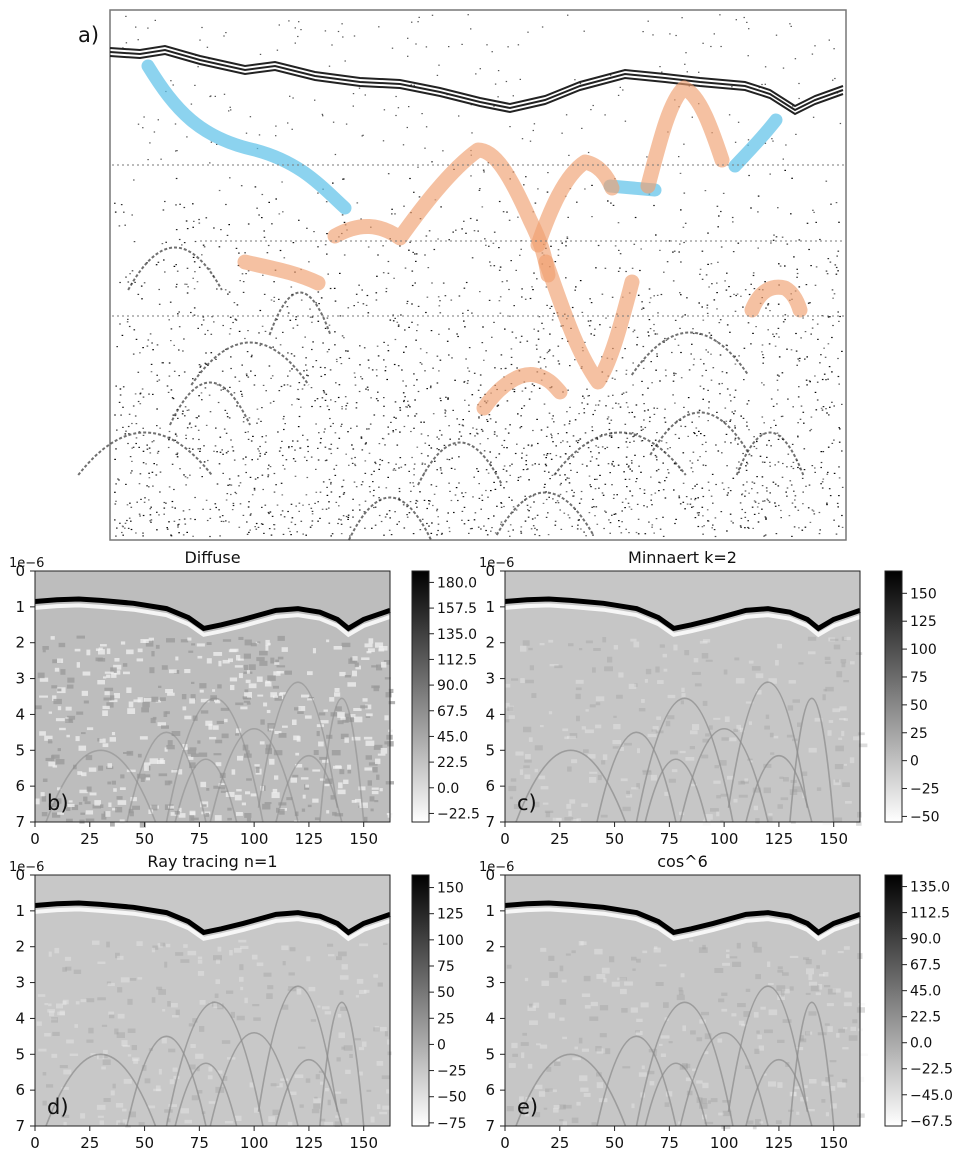 The width and height of the screenshot is (960, 1164). I want to click on y-tick-label: 3, so click(490, 679).